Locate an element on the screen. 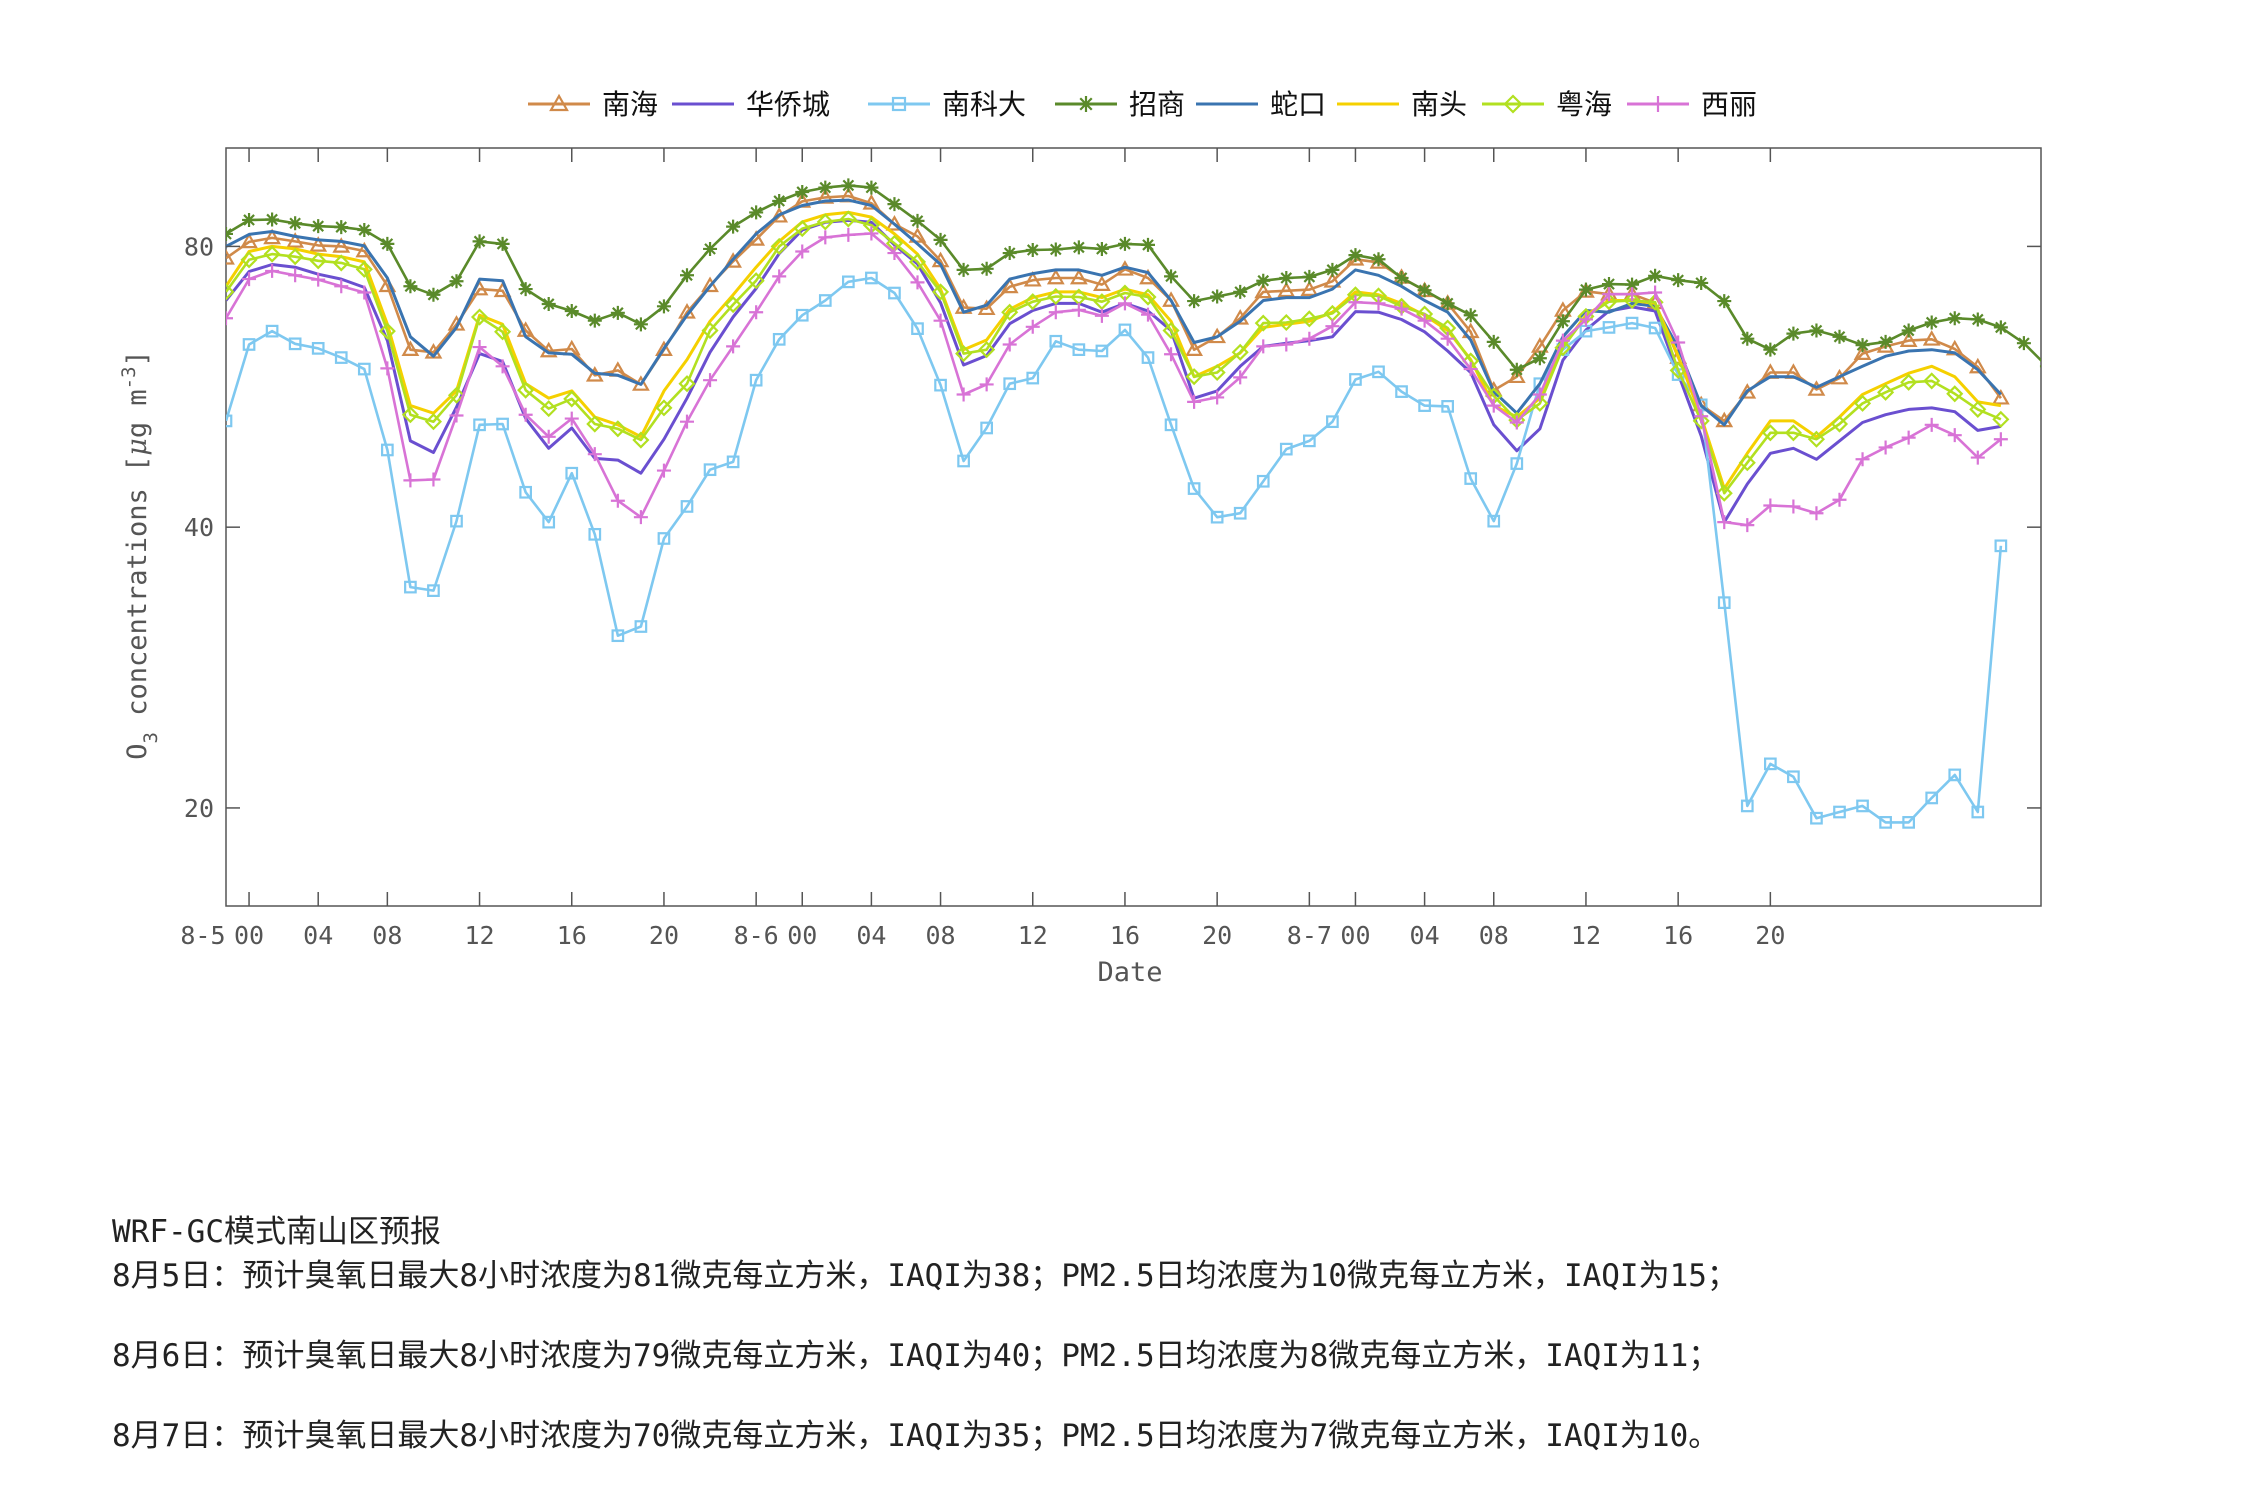  x-tick-label: 8-5 is located at coordinates (202, 935).